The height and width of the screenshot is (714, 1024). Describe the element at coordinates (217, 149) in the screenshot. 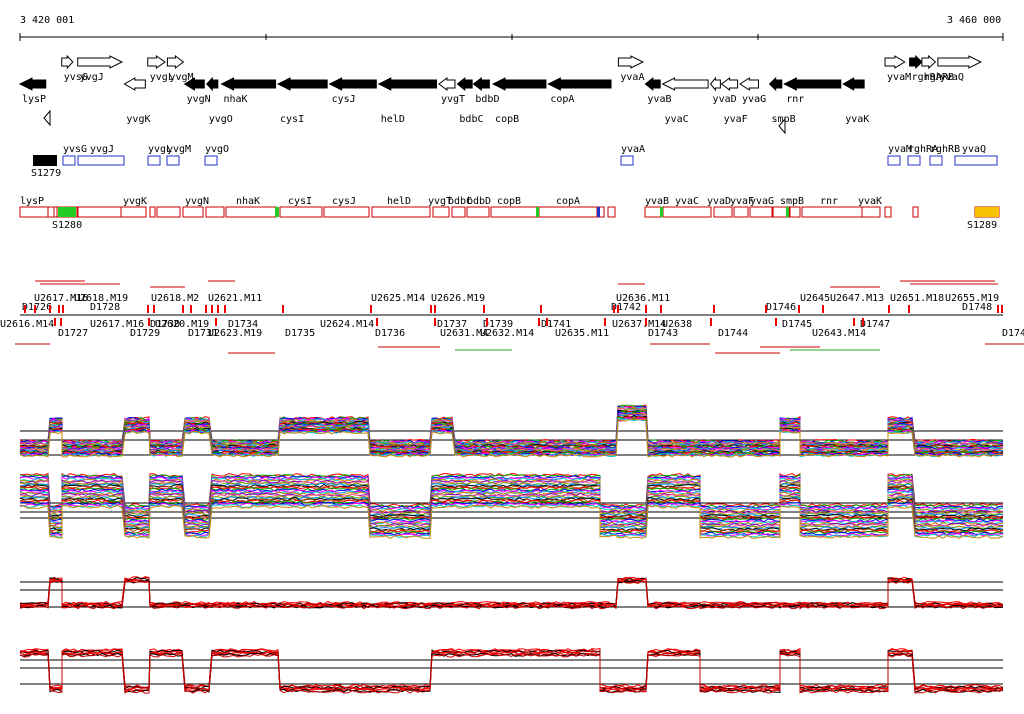

I see `signature-label-yvgO: yvgO` at that location.